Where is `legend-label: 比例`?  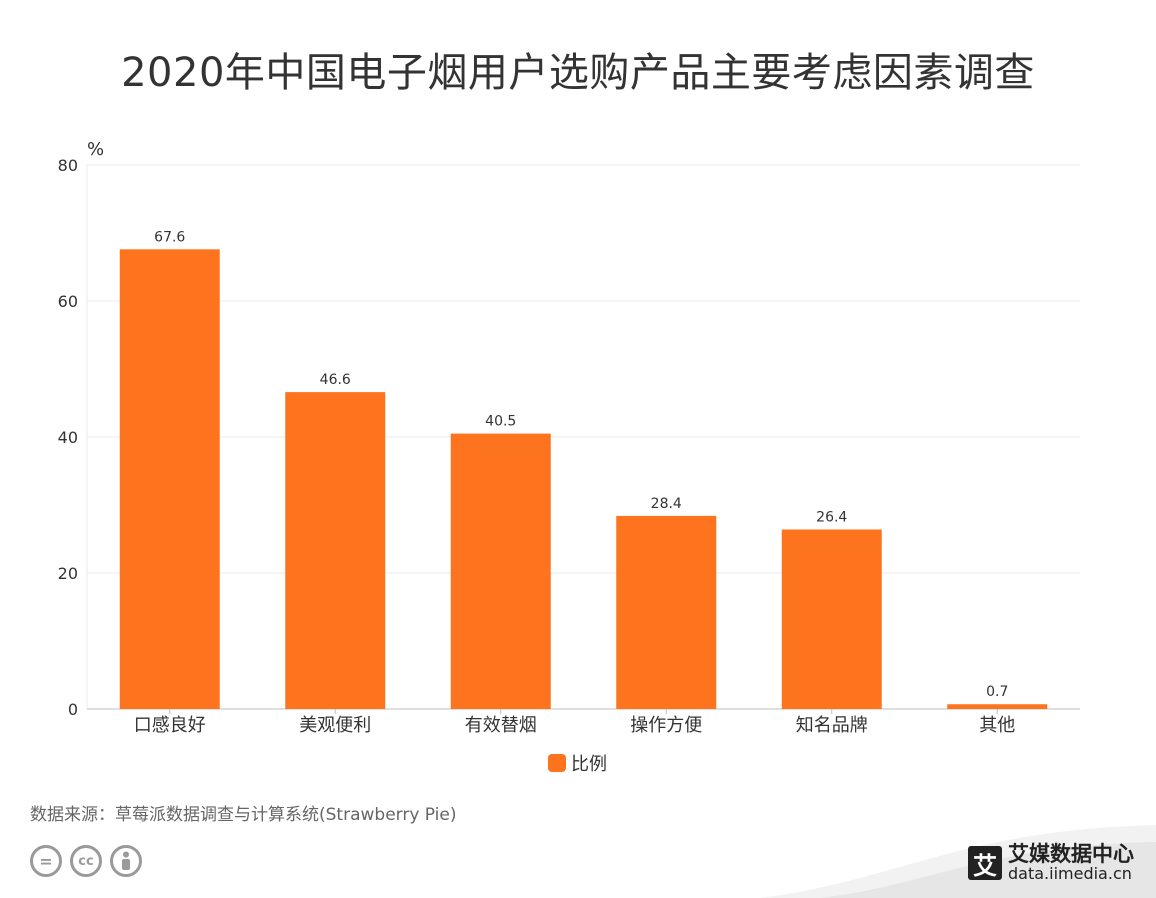
legend-label: 比例 is located at coordinates (589, 764).